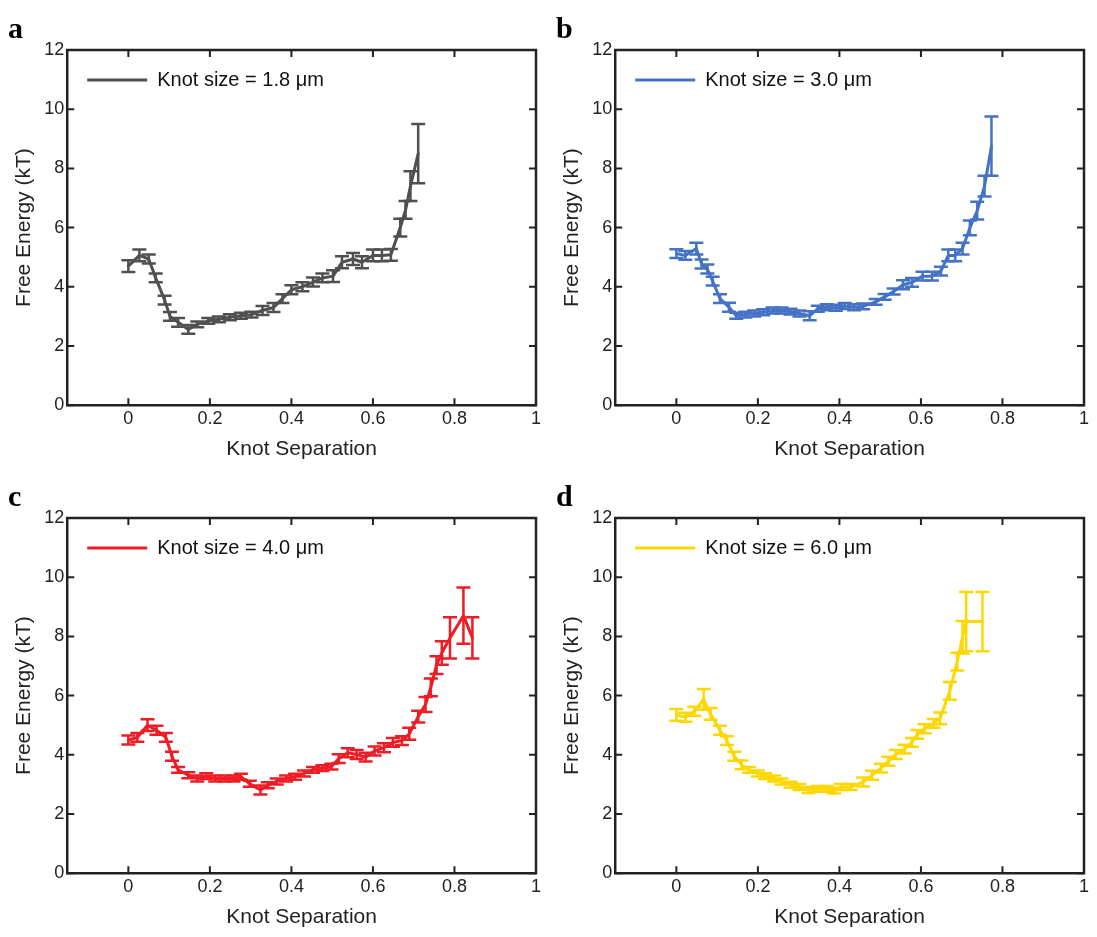 This screenshot has width=1097, height=937. I want to click on legend-label: Knot size = 4.0 μm, so click(240, 546).